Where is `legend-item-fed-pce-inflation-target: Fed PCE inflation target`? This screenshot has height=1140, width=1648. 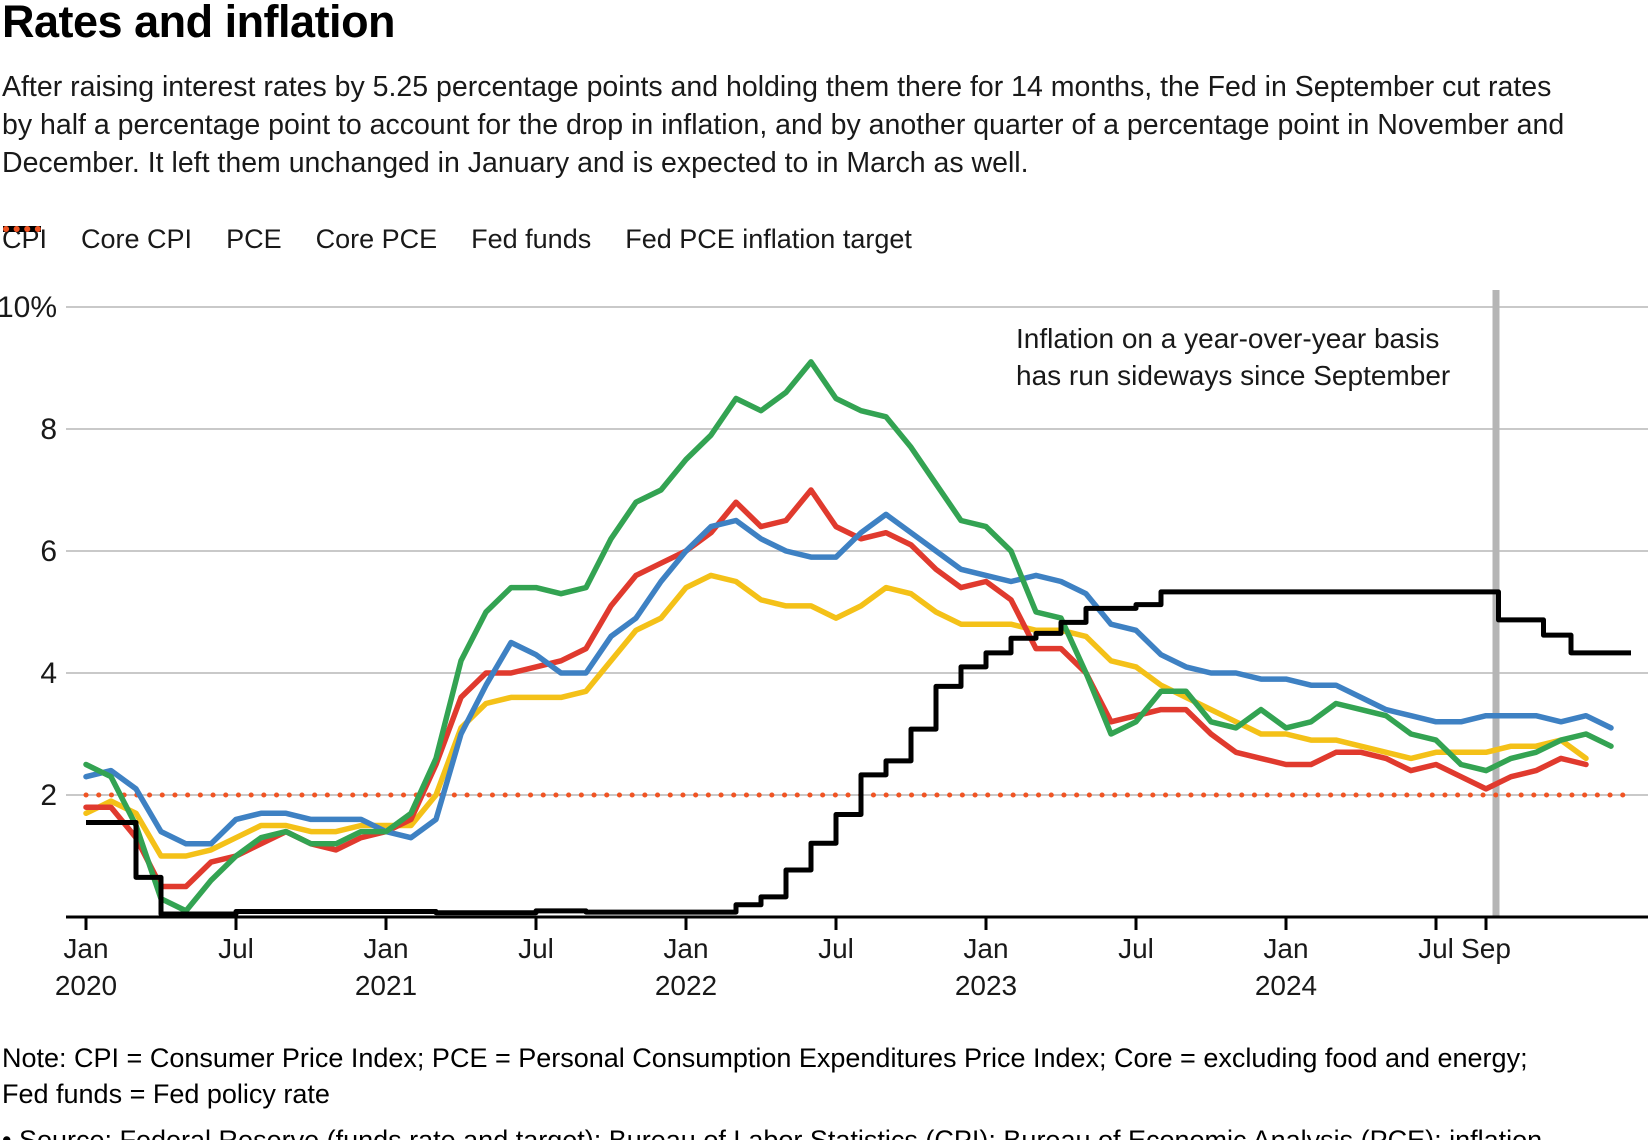 legend-item-fed-pce-inflation-target: Fed PCE inflation target is located at coordinates (457, 239).